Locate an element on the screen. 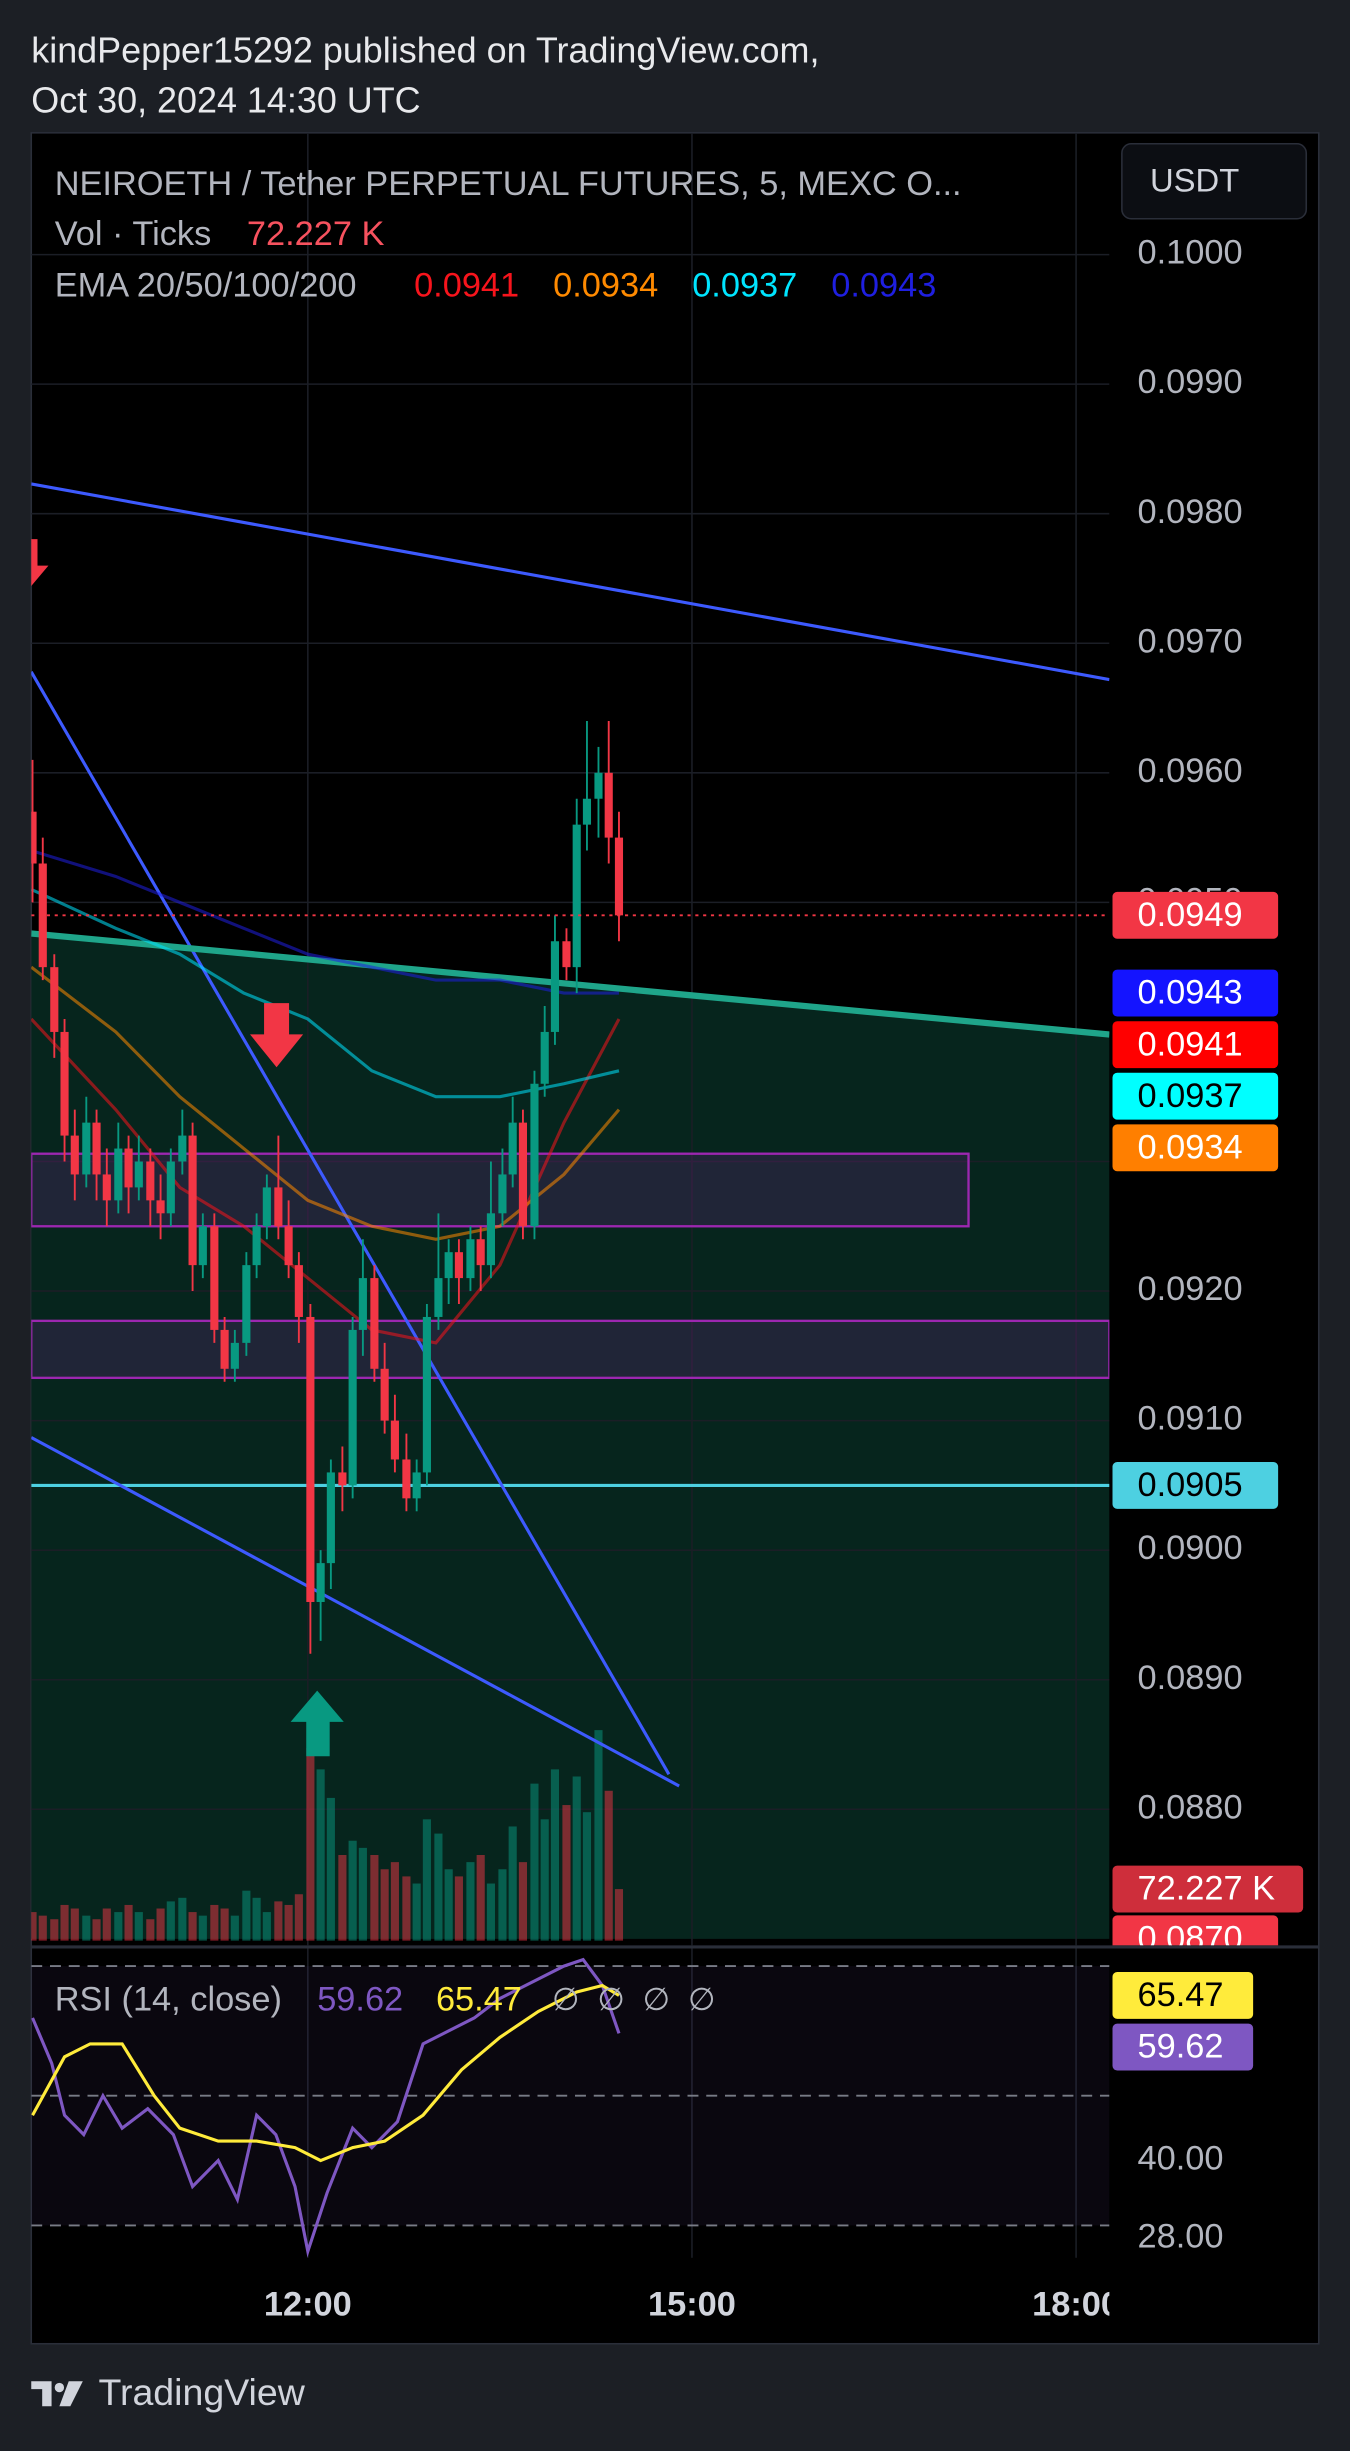  sell-arrow is located at coordinates (277, 1035).